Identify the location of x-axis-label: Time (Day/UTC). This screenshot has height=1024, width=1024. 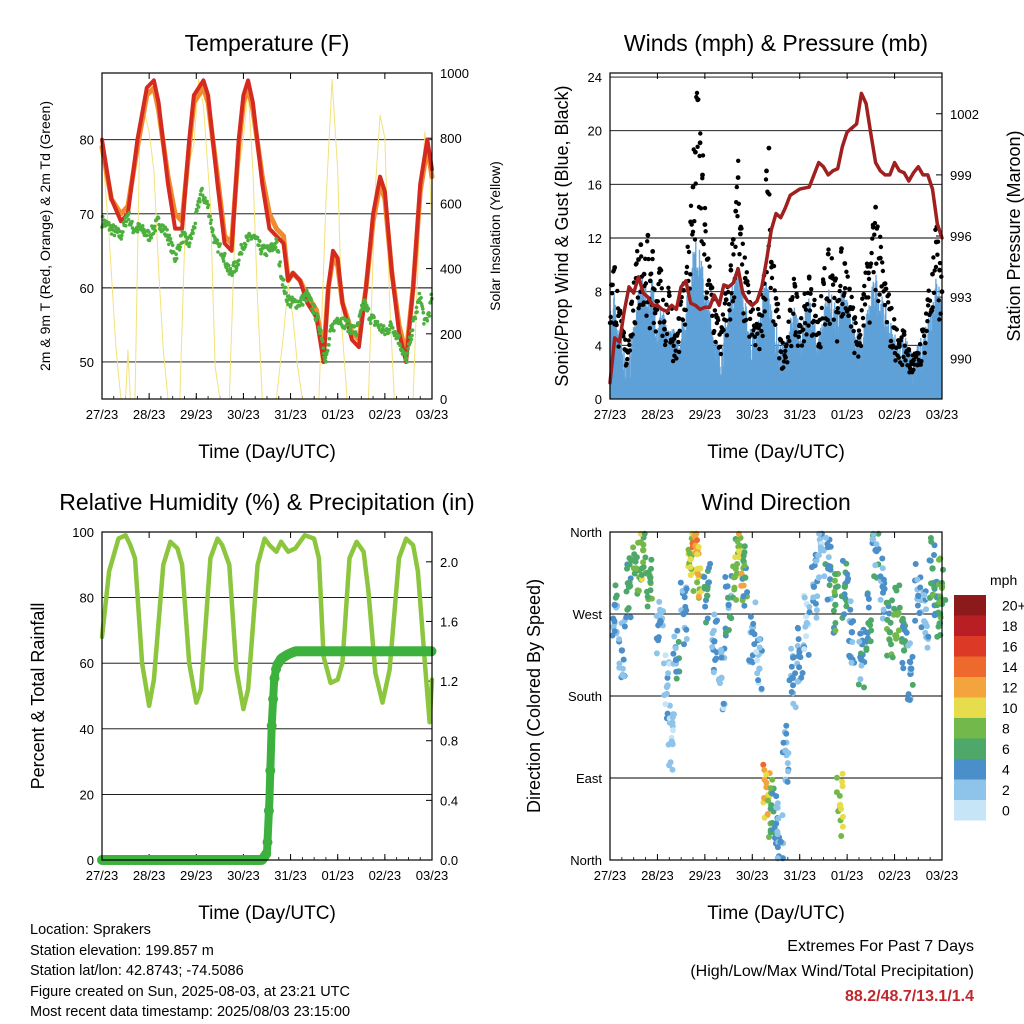
(776, 452).